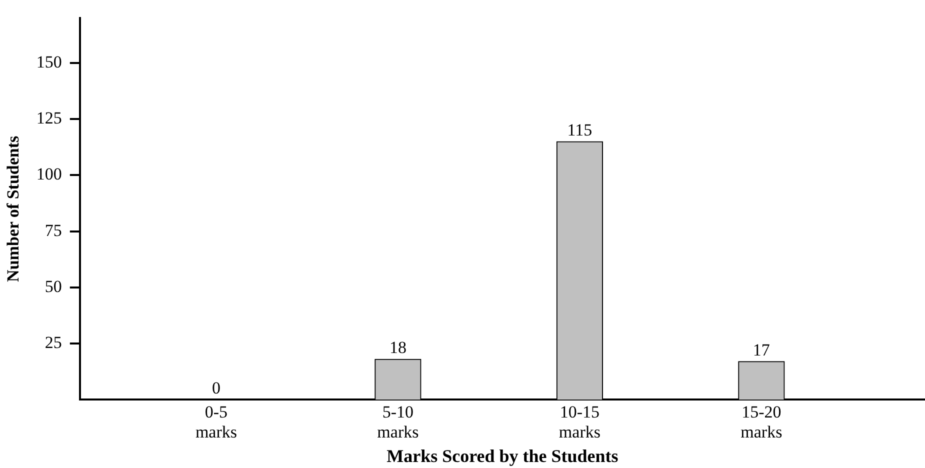  What do you see at coordinates (761, 350) in the screenshot?
I see `data-label: 17` at bounding box center [761, 350].